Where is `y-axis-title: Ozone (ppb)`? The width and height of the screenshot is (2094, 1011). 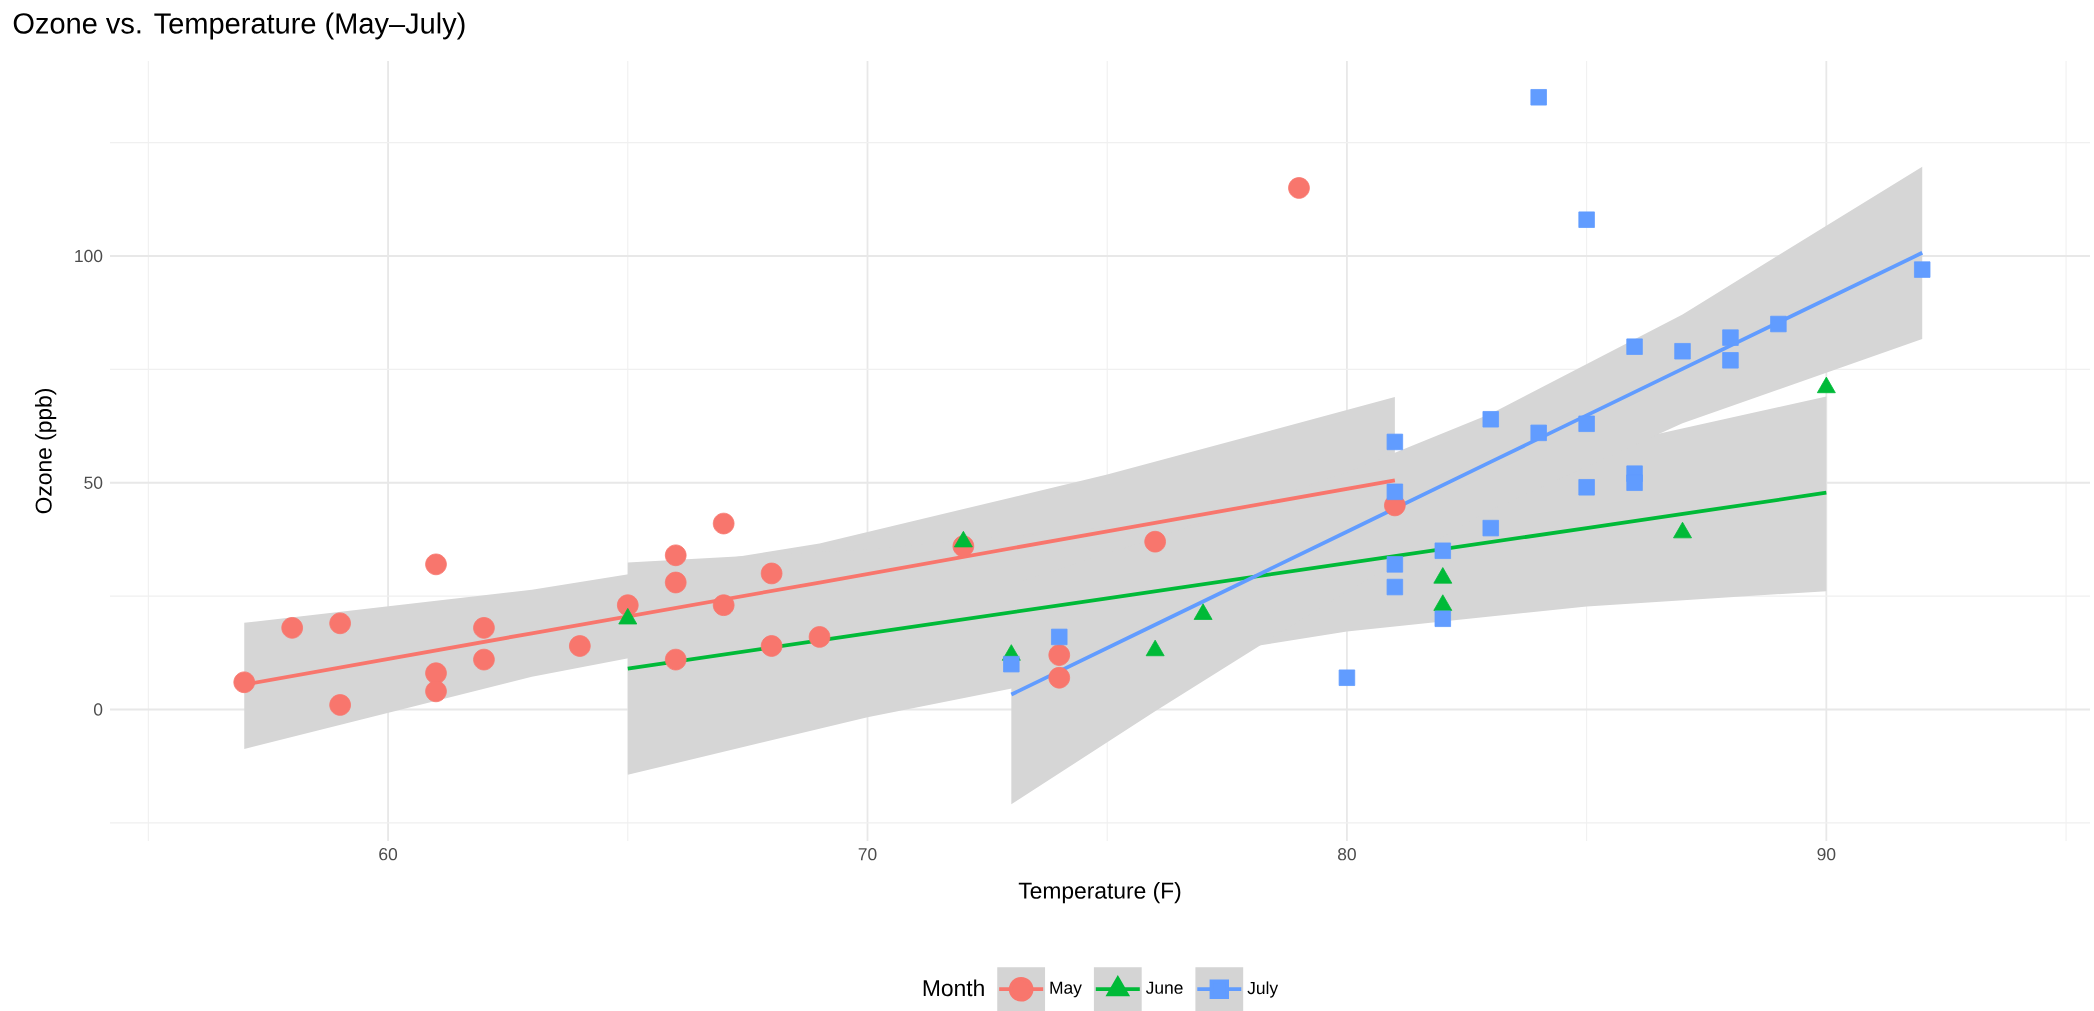 y-axis-title: Ozone (ppb) is located at coordinates (45, 451).